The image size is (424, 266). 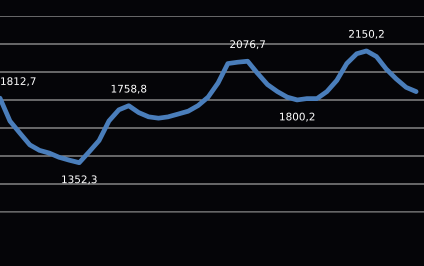 What do you see at coordinates (18, 81) in the screenshot?
I see `data-label: 1812,7` at bounding box center [18, 81].